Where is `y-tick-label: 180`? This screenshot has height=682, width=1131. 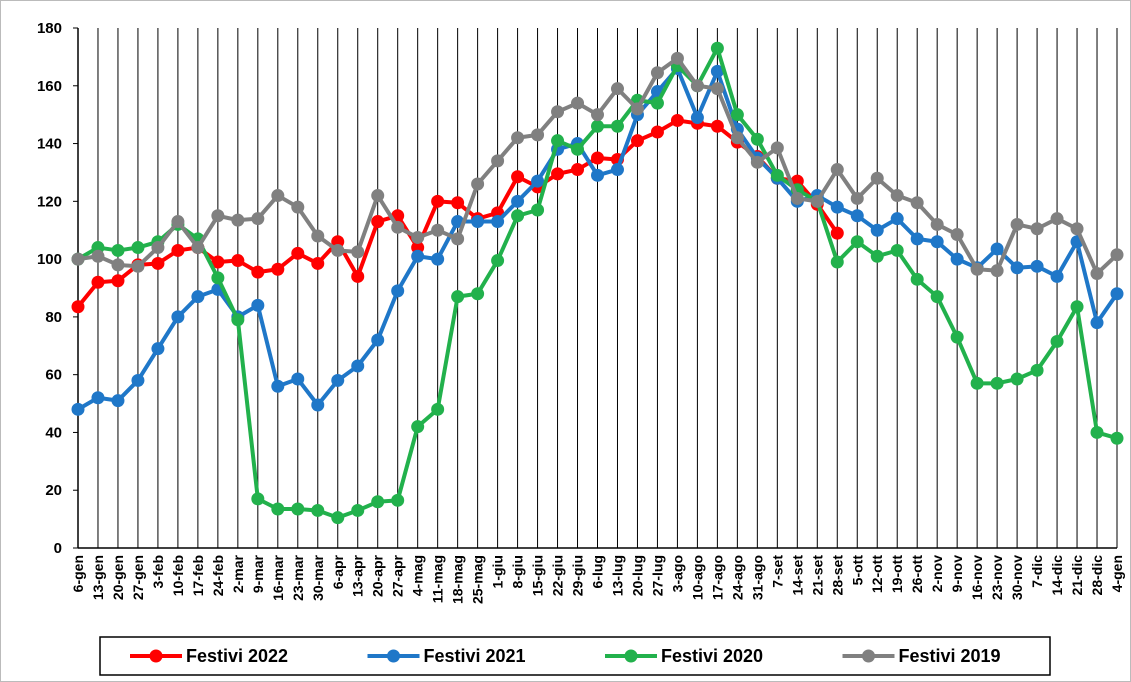
y-tick-label: 180 is located at coordinates (49, 28).